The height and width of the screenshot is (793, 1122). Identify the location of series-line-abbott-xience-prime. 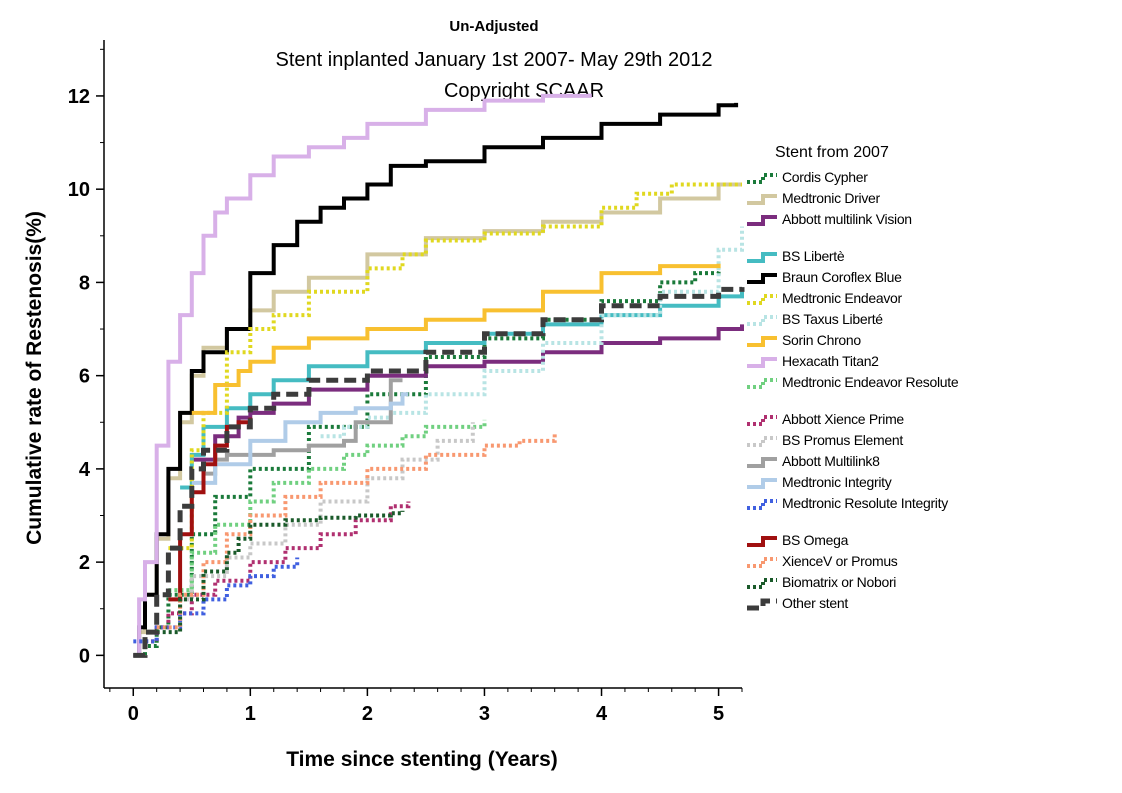
(278, 572).